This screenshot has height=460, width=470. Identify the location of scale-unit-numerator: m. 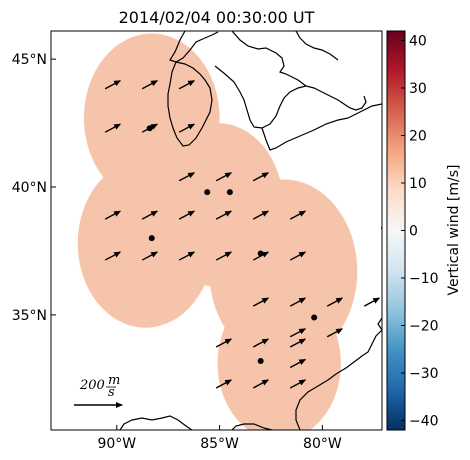
(114, 380).